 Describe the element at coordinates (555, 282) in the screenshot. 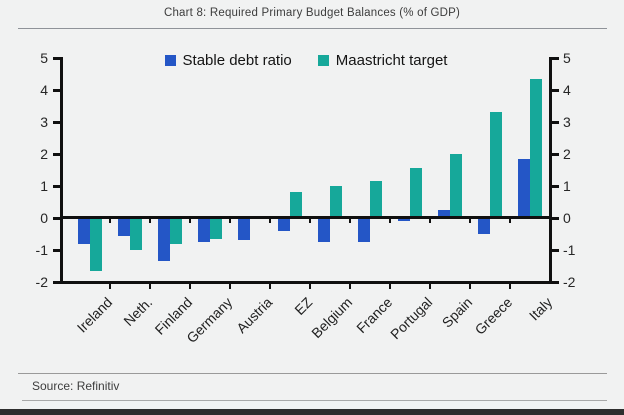

I see `y-axis-tick-right--2` at that location.